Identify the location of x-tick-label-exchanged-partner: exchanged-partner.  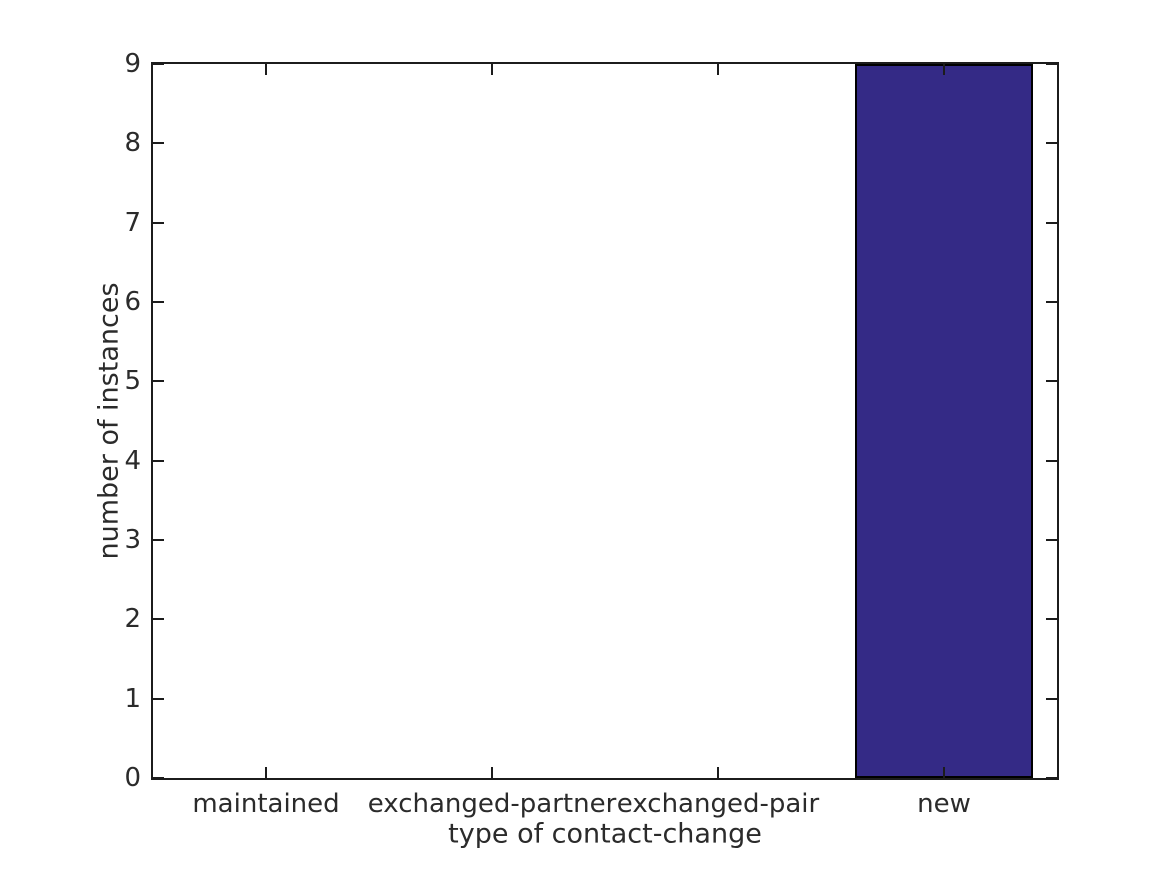
(492, 804).